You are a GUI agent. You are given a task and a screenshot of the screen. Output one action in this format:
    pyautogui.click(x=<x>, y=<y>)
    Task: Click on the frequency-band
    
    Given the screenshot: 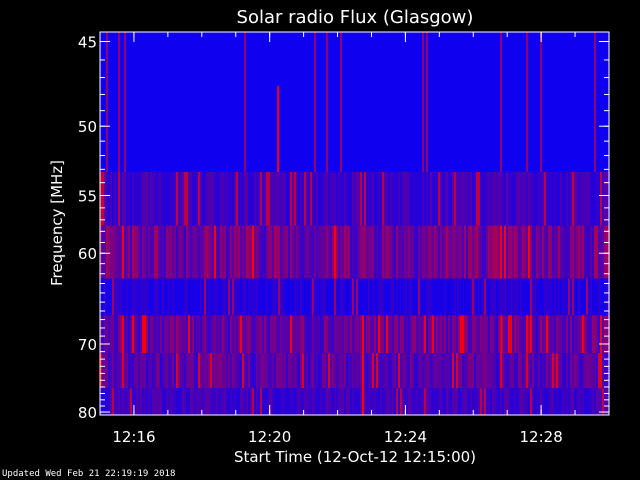 What is the action you would take?
    pyautogui.click(x=354, y=401)
    